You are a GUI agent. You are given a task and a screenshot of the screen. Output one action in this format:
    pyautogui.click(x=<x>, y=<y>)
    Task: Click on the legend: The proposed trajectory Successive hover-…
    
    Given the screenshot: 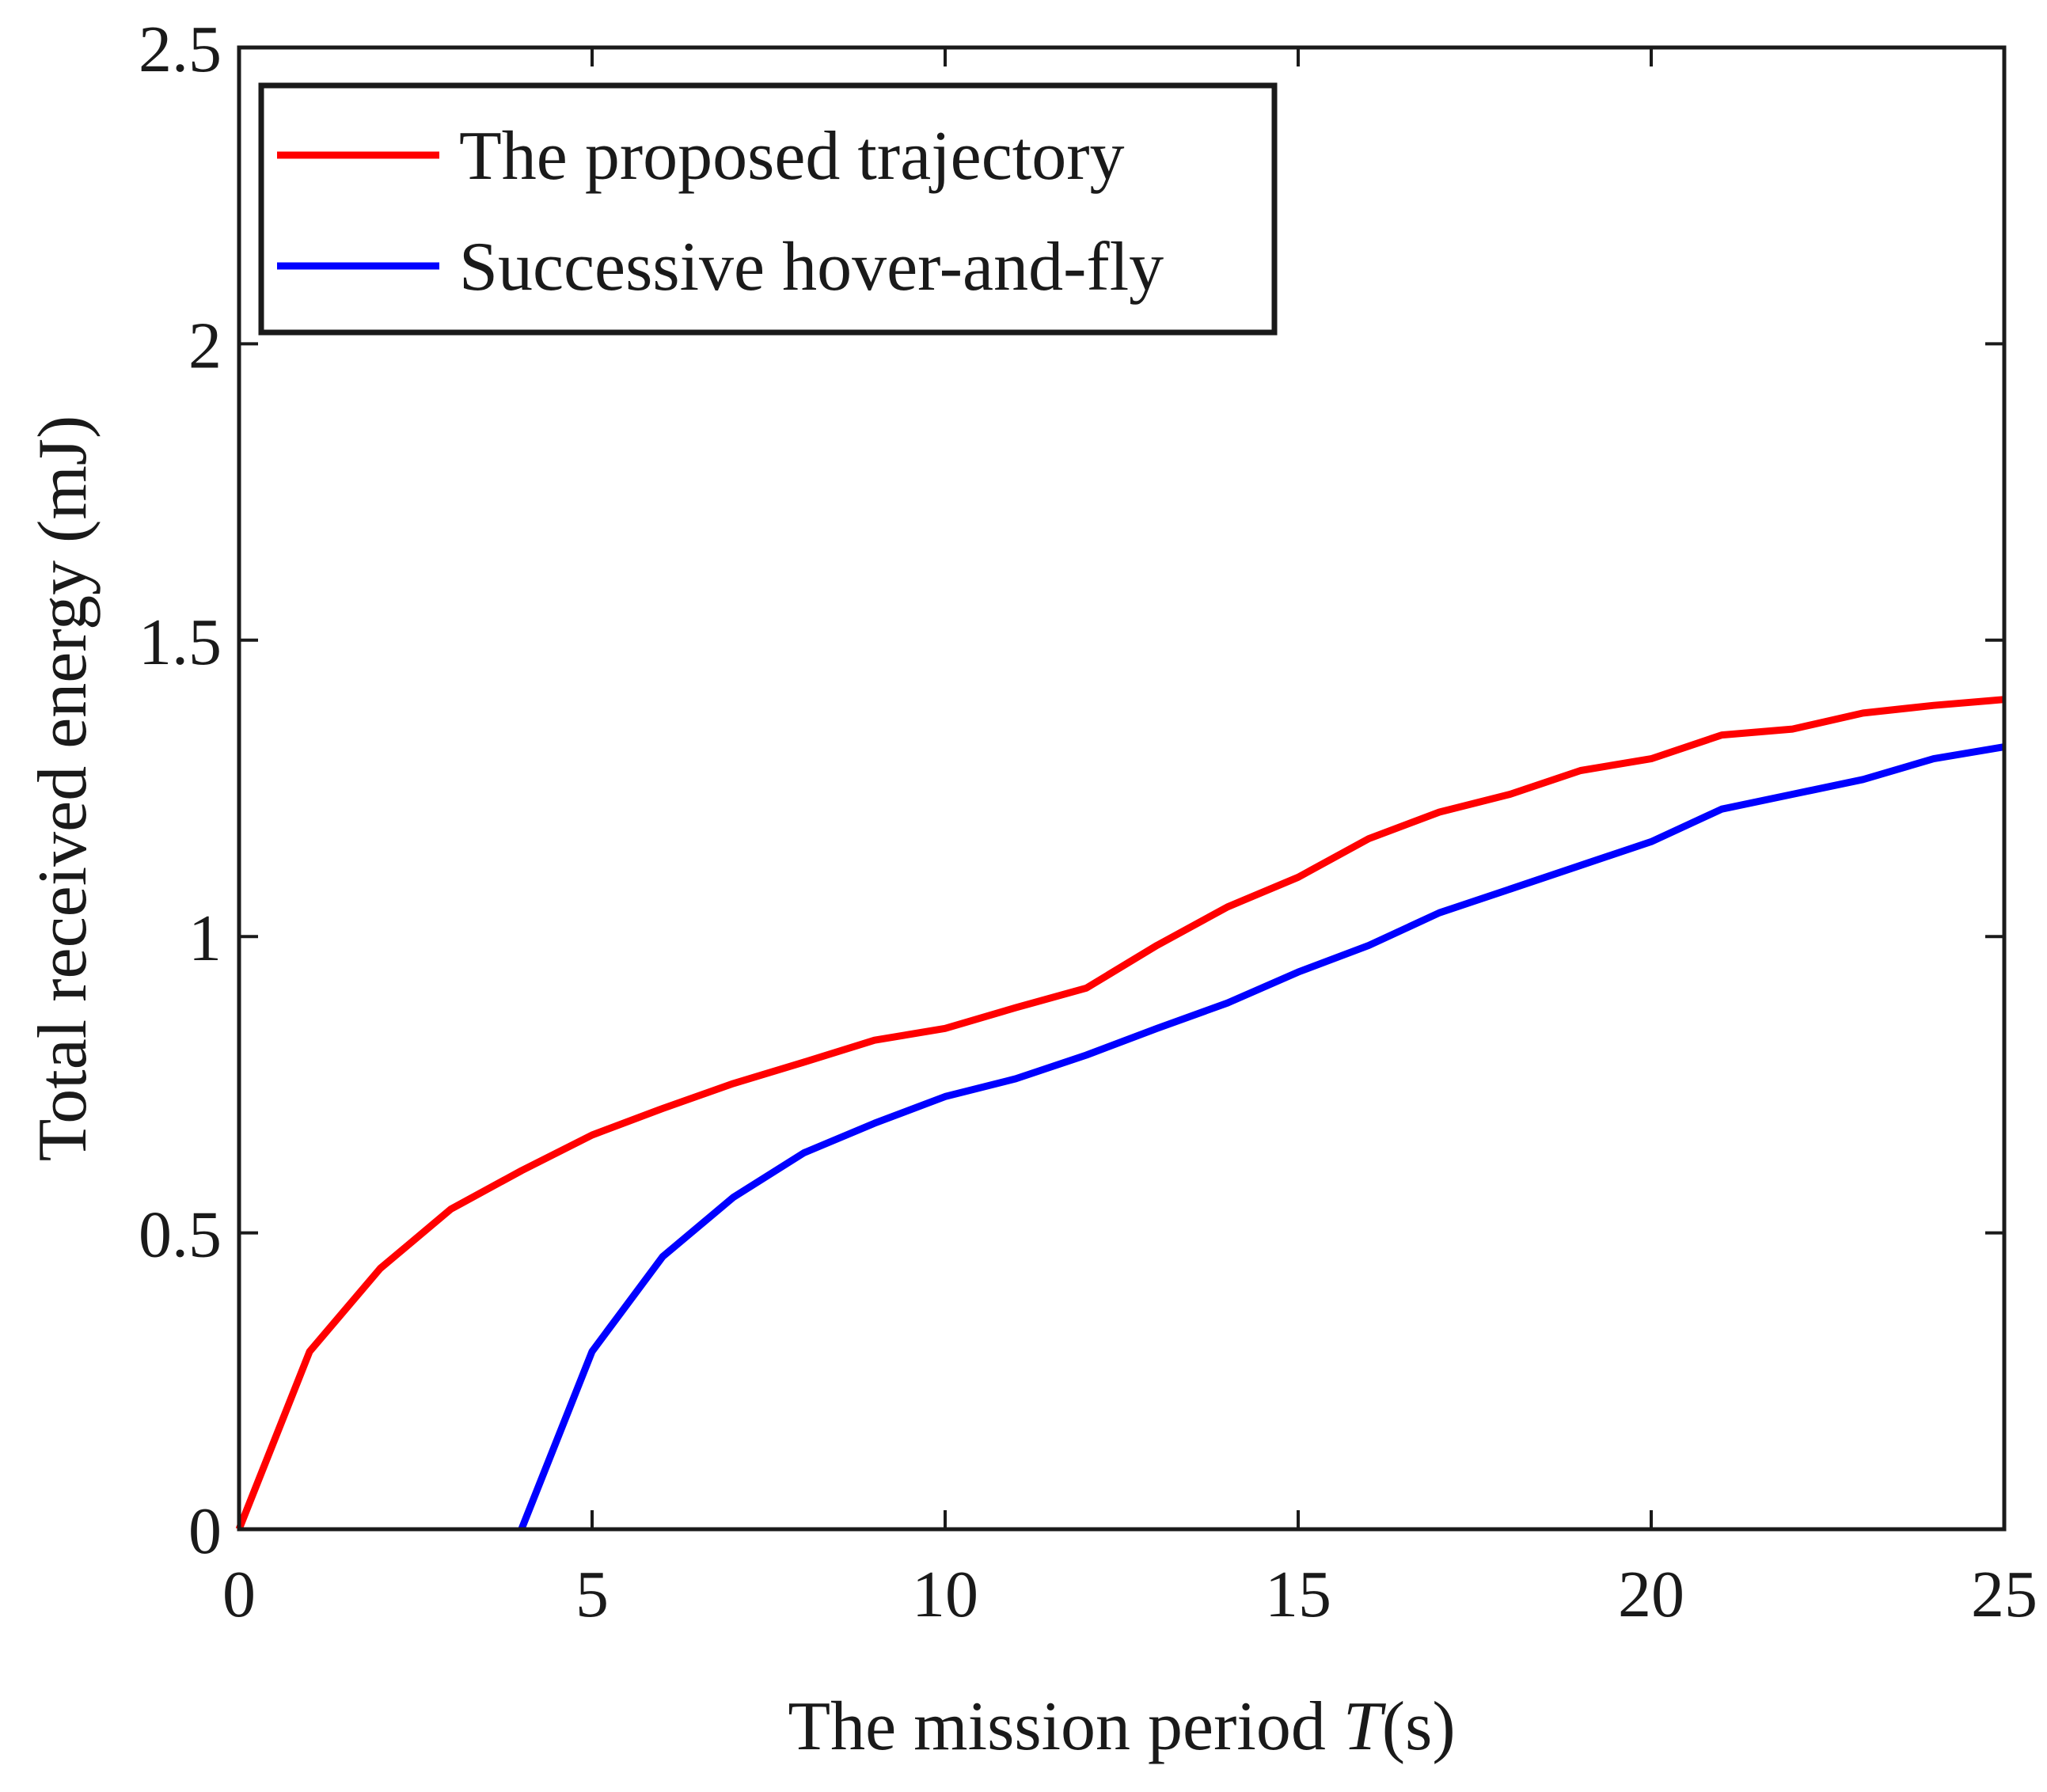 What is the action you would take?
    pyautogui.click(x=768, y=209)
    